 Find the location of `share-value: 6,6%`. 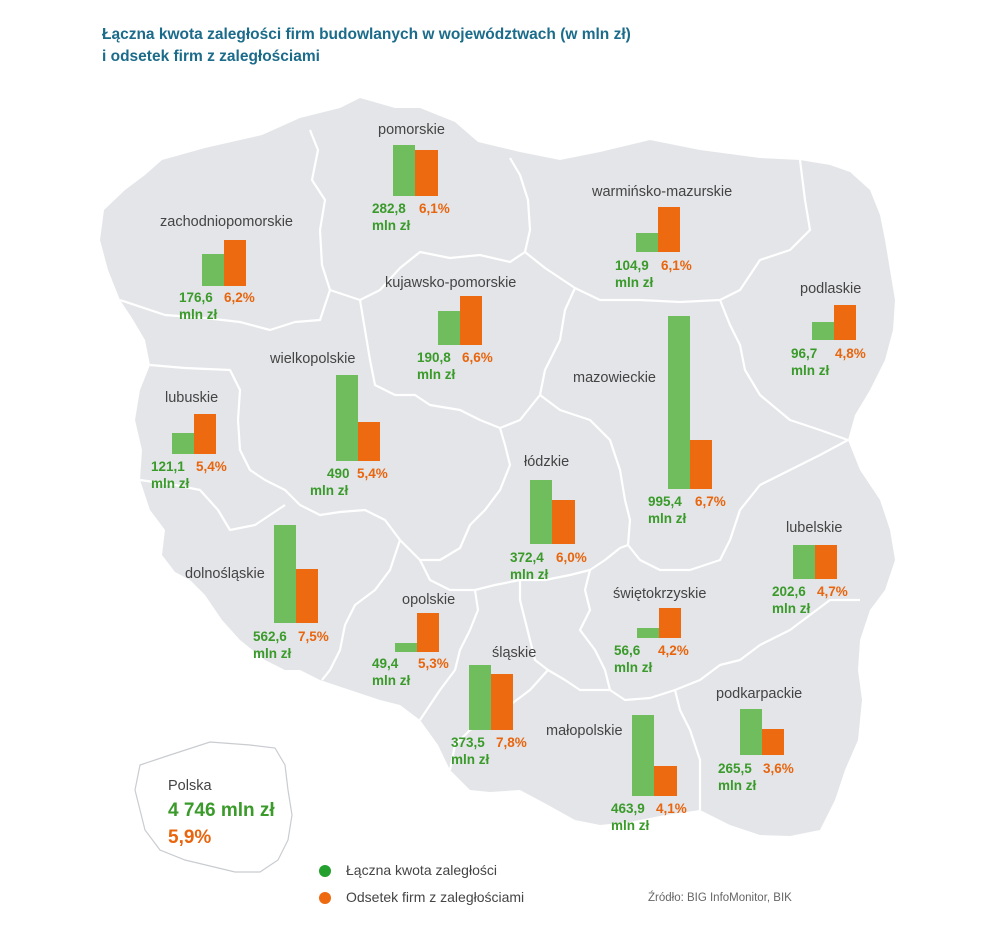

share-value: 6,6% is located at coordinates (477, 357).